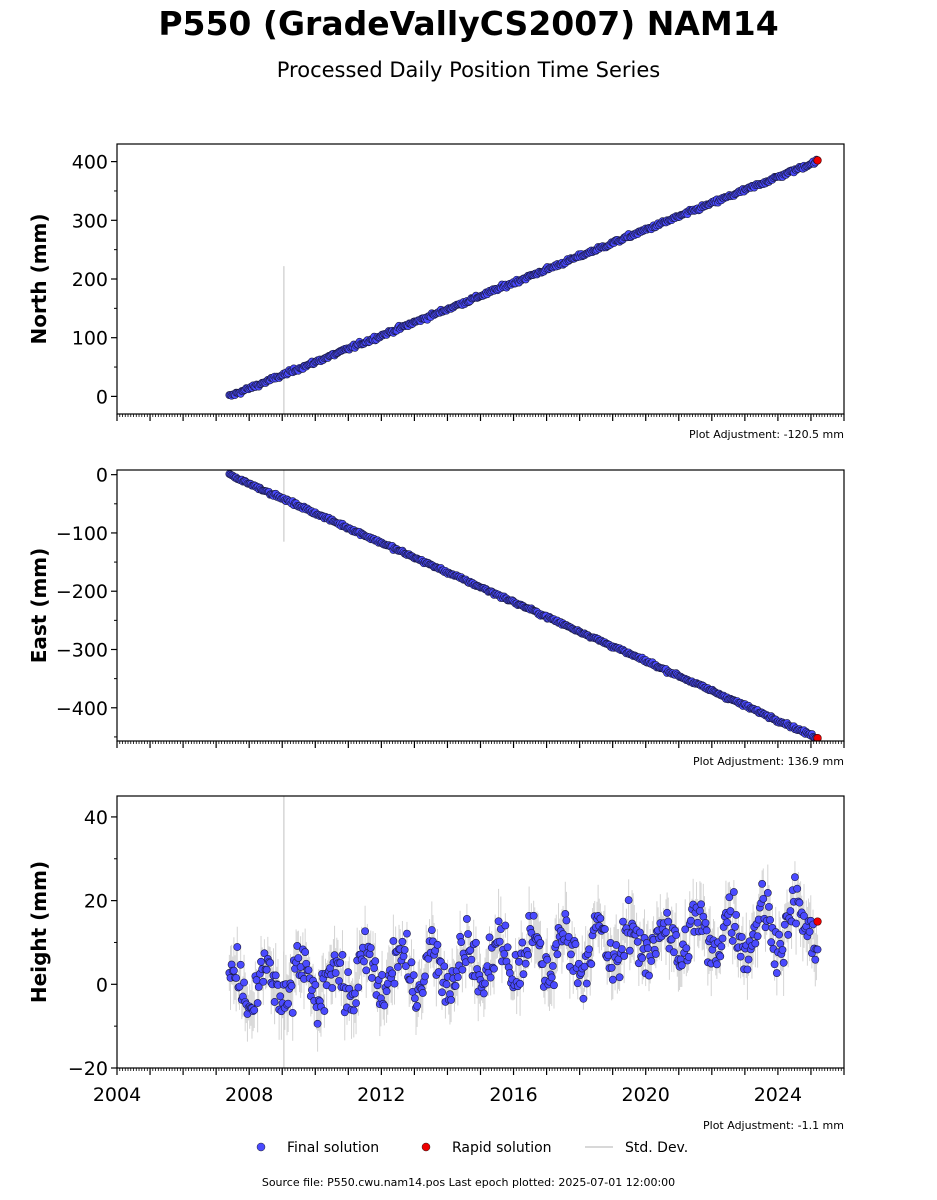 This screenshot has height=1200, width=937. What do you see at coordinates (39, 278) in the screenshot?
I see `y-axis-label: North (mm)` at bounding box center [39, 278].